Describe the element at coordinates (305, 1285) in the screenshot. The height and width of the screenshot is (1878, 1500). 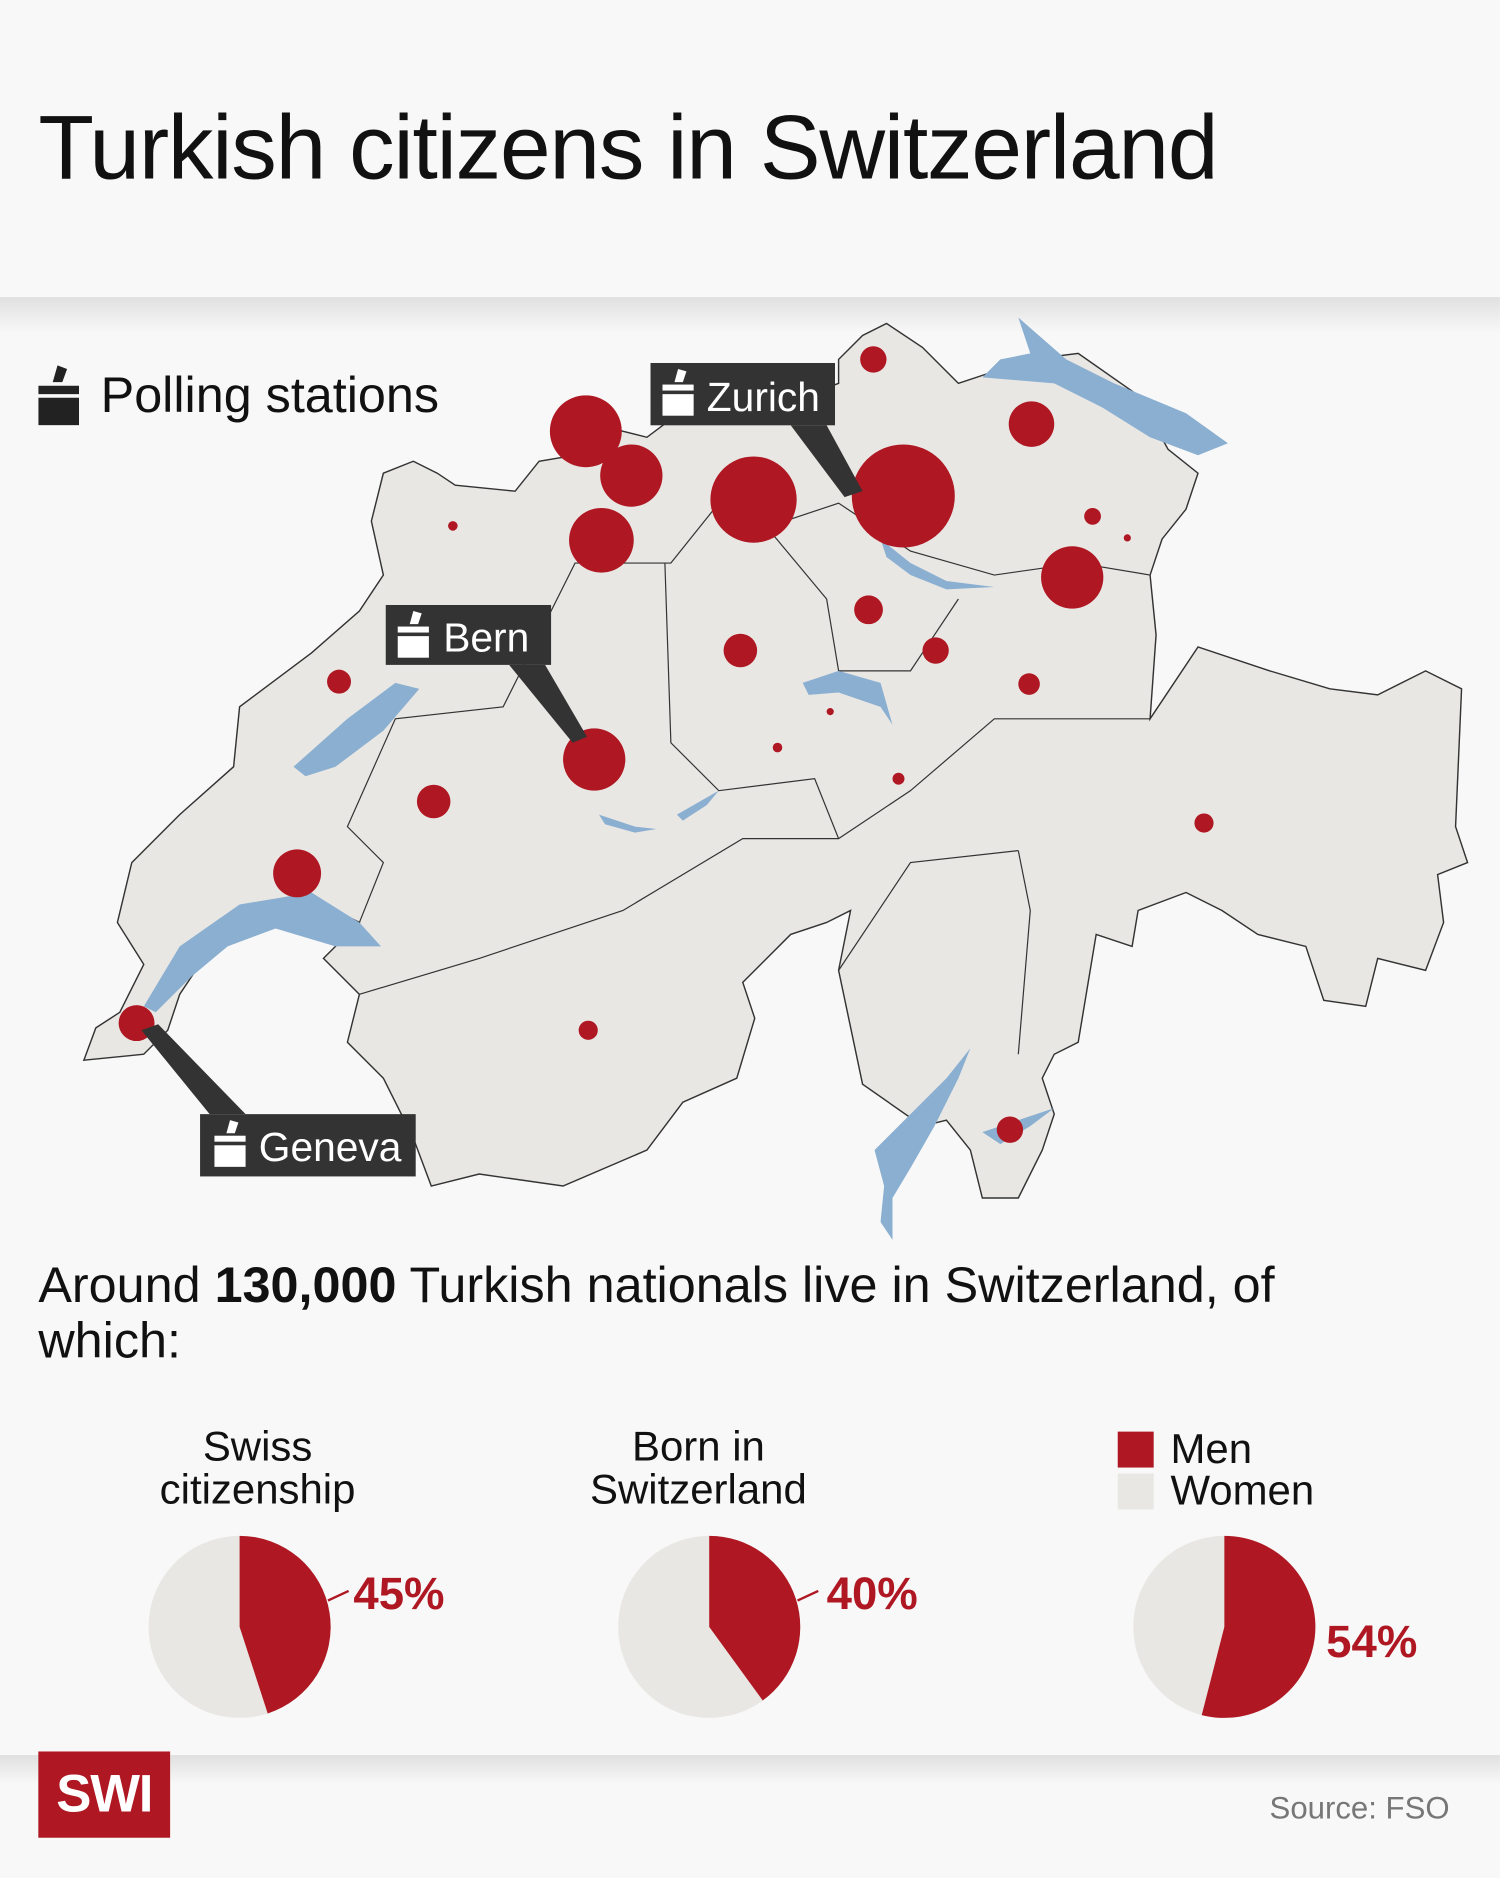
I see `intro-highlight: 130,000` at that location.